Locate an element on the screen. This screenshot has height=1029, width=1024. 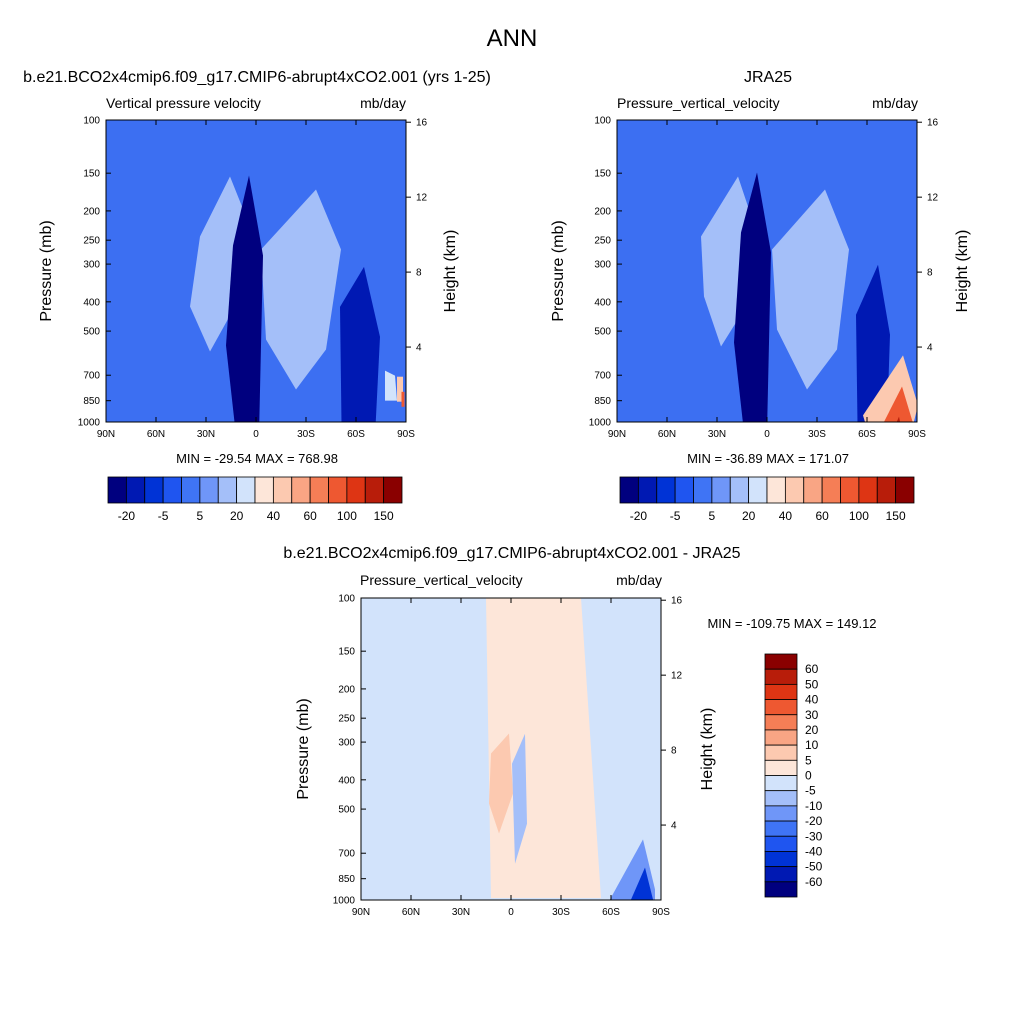
panel-stats: MIN = -29.54 MAX = 768.98 is located at coordinates (257, 458).